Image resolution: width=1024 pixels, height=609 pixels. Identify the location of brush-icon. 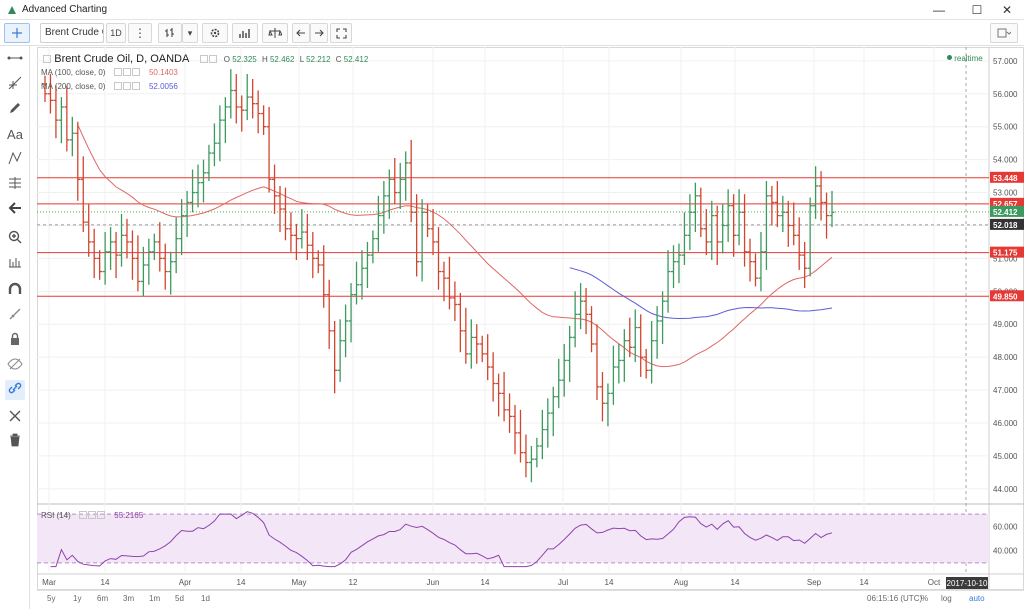
(15, 110).